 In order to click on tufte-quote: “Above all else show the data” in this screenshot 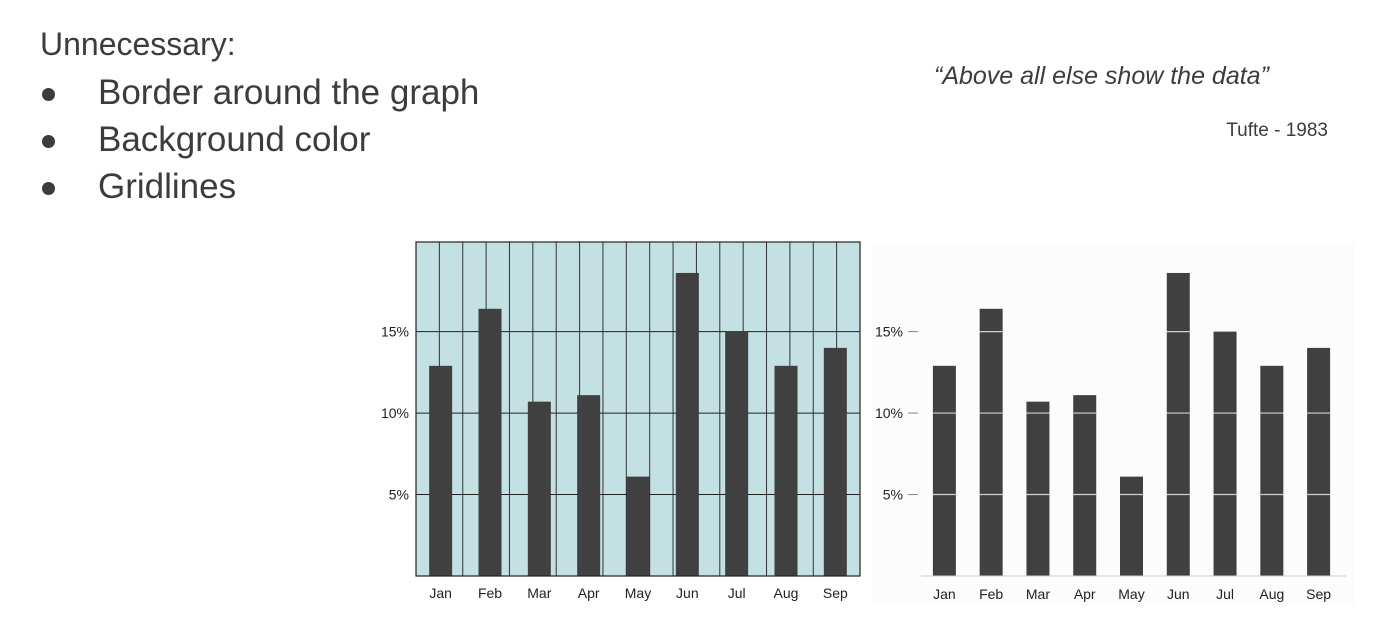, I will do `click(1101, 76)`.